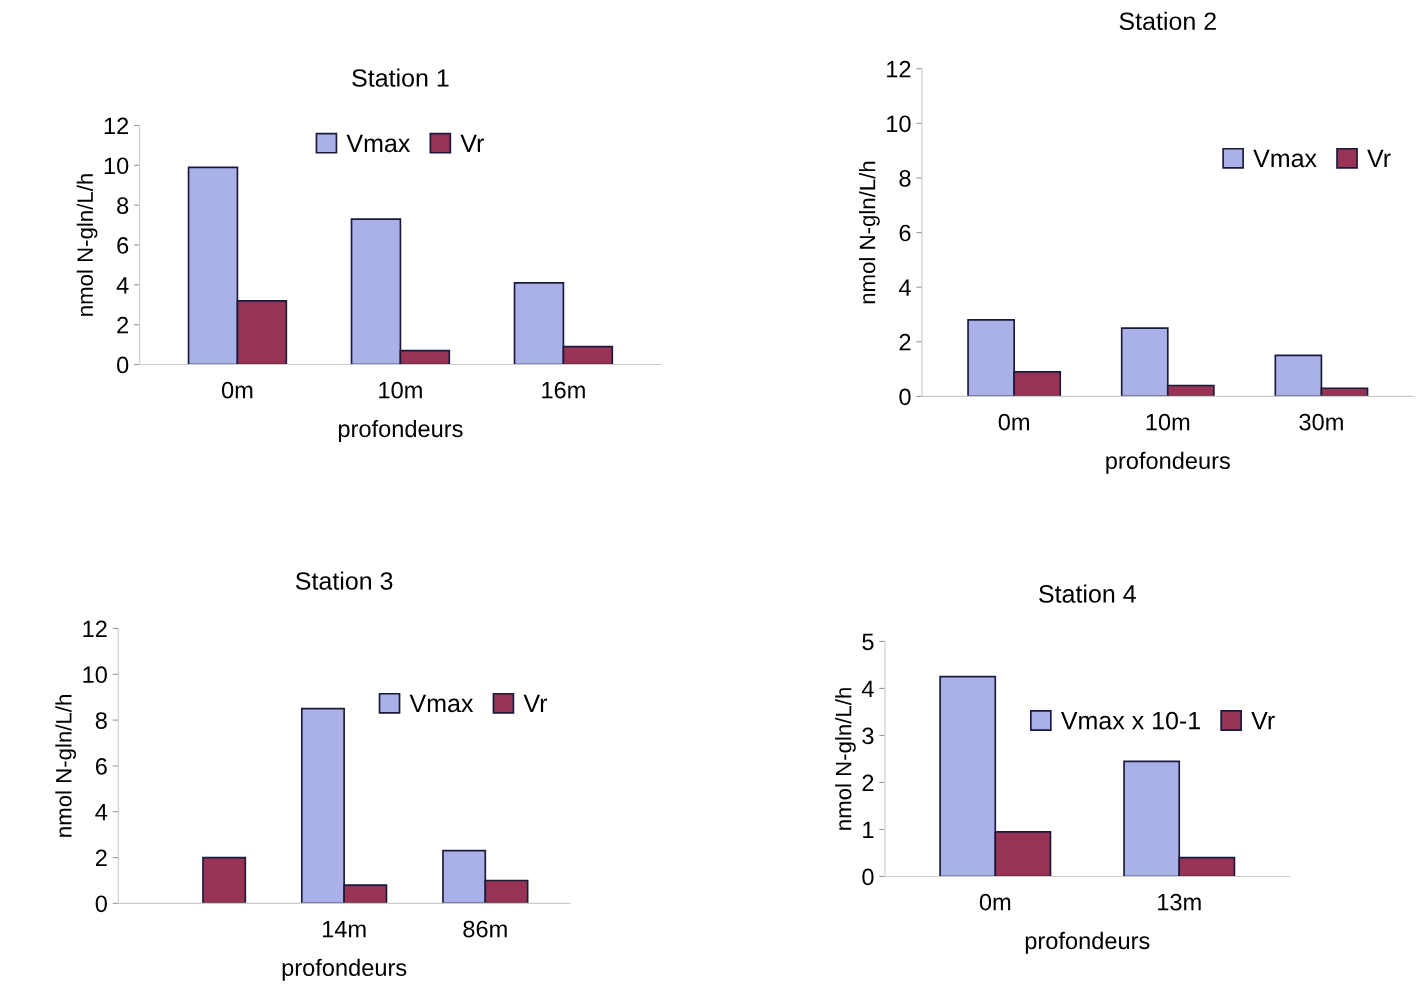 Image resolution: width=1425 pixels, height=996 pixels. Describe the element at coordinates (1087, 593) in the screenshot. I see `chart-title: Station 4` at that location.